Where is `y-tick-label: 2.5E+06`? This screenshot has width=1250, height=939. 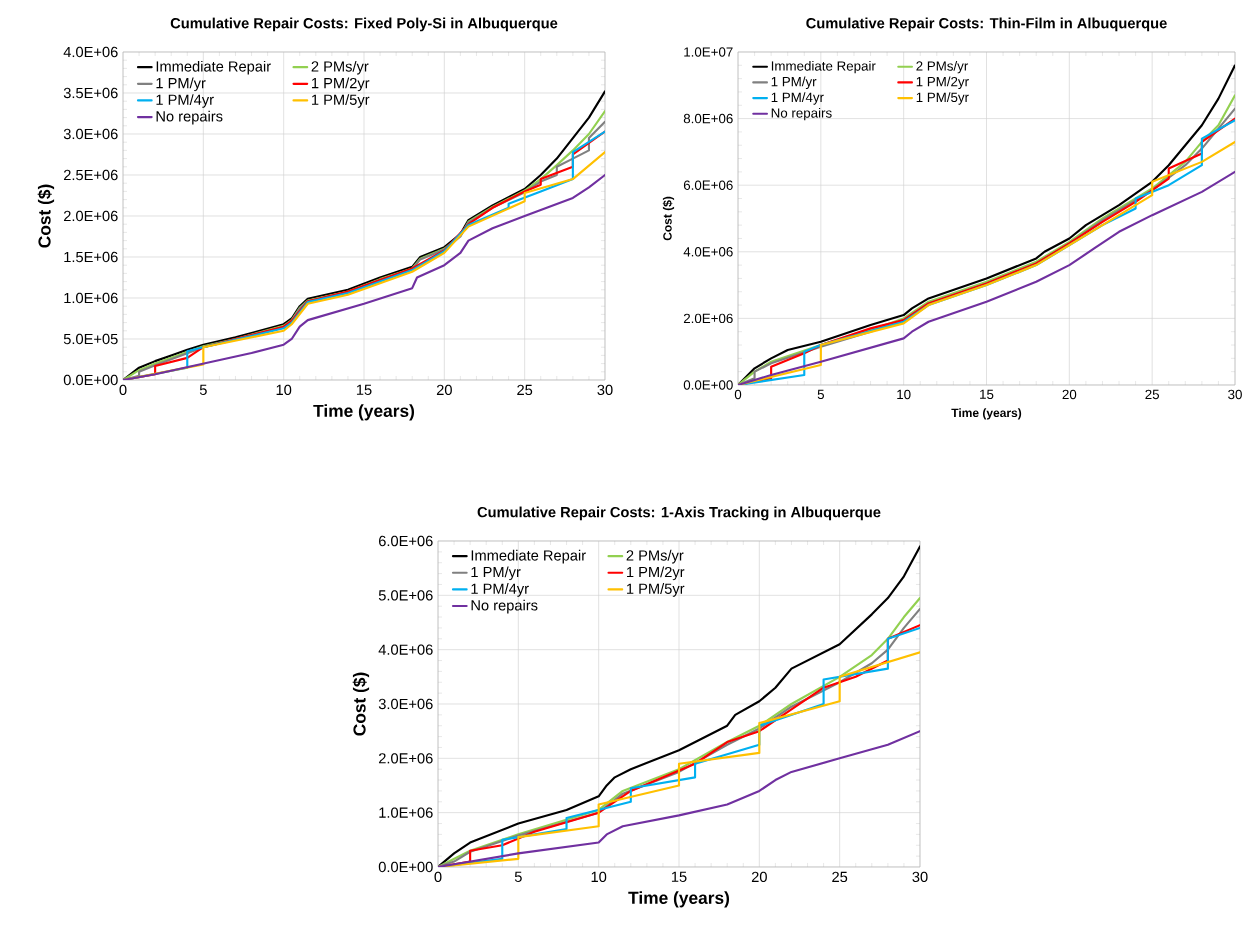
y-tick-label: 2.5E+06 is located at coordinates (90, 175).